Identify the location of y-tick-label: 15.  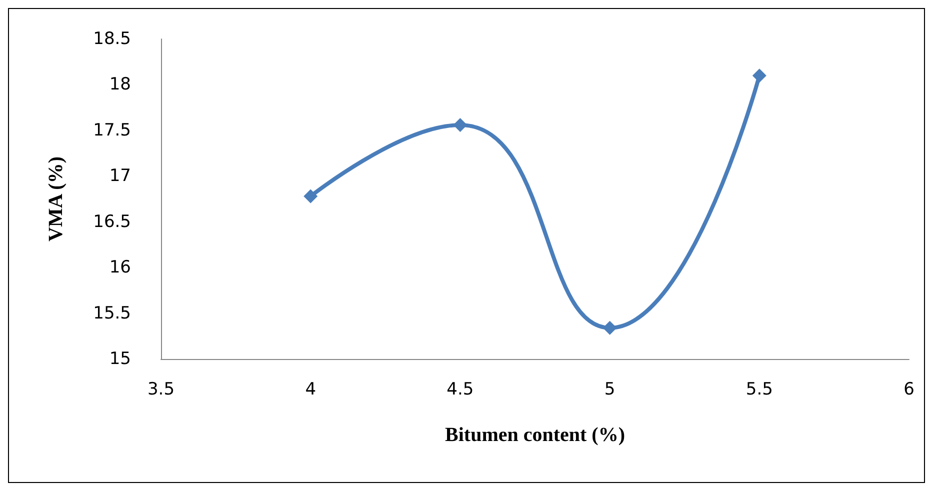
(120, 359).